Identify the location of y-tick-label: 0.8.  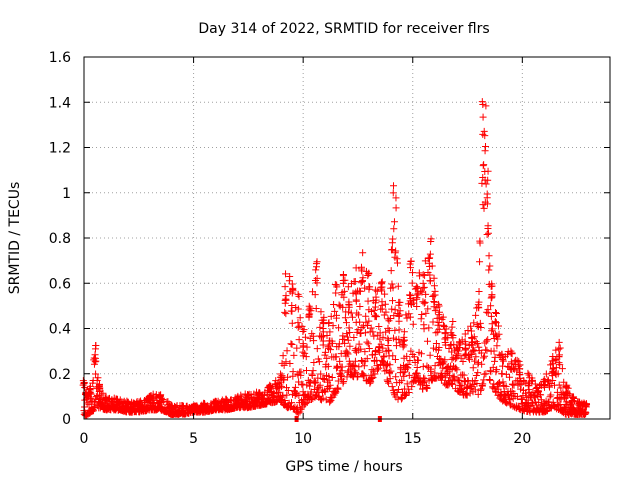
(60, 239).